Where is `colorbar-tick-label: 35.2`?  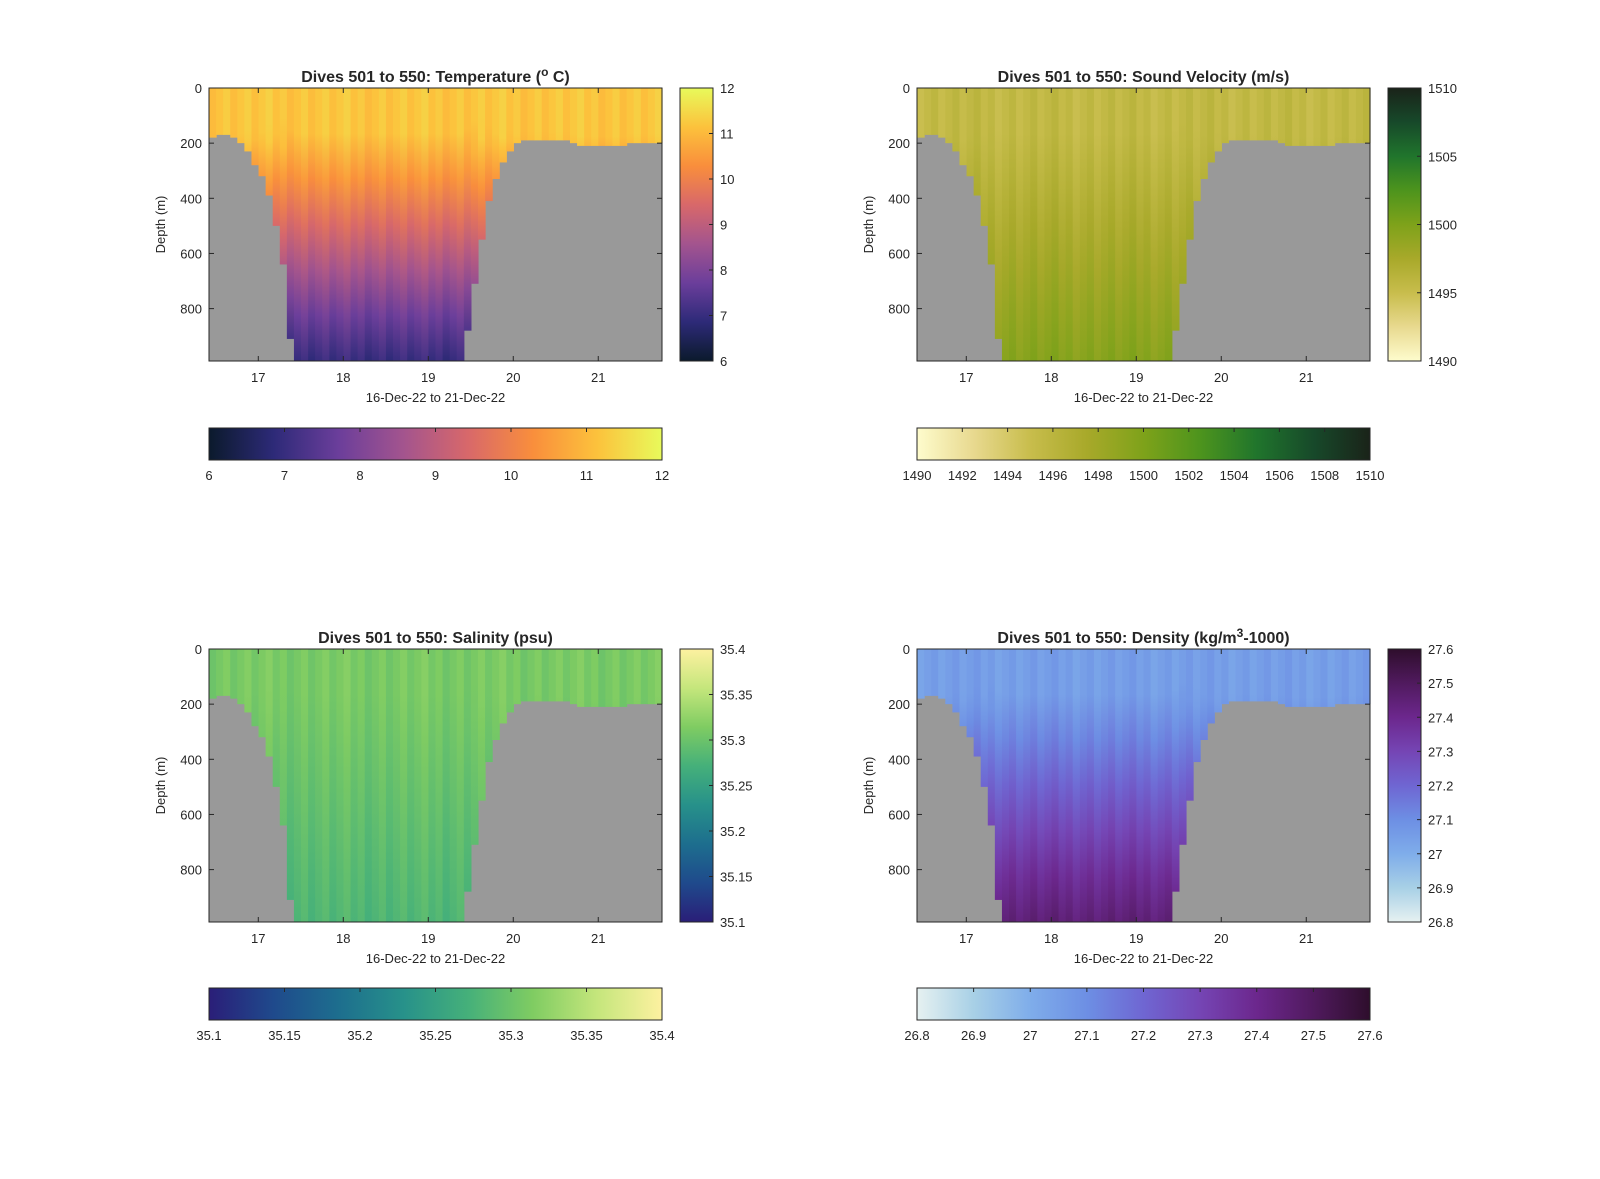
colorbar-tick-label: 35.2 is located at coordinates (732, 831).